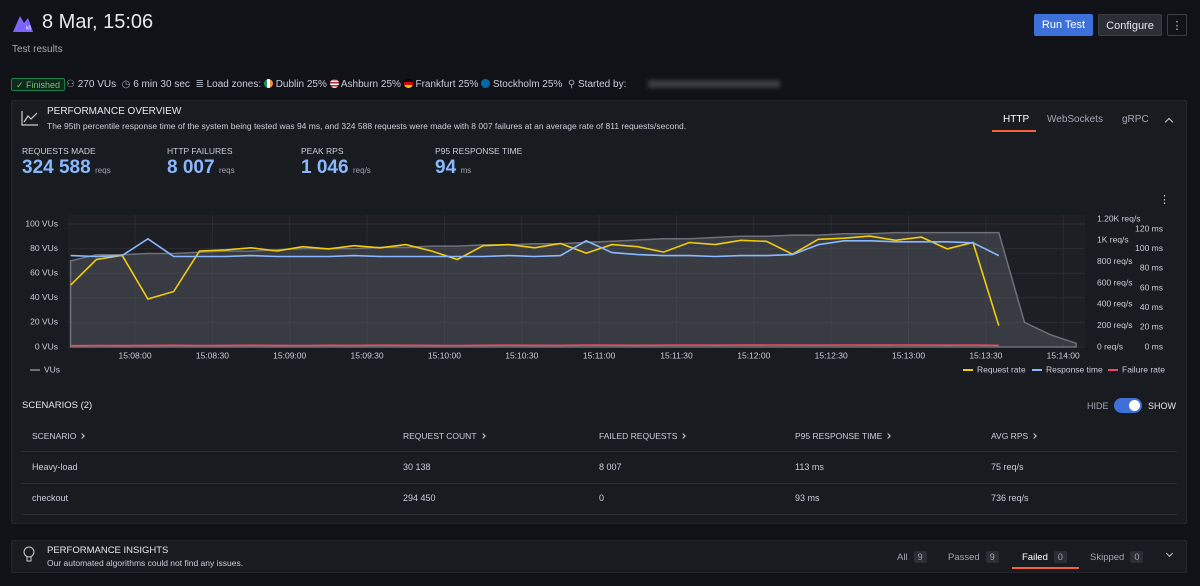 Image resolution: width=1200 pixels, height=586 pixels. Describe the element at coordinates (336, 168) in the screenshot. I see `stat-value: 1 046 req/s` at that location.